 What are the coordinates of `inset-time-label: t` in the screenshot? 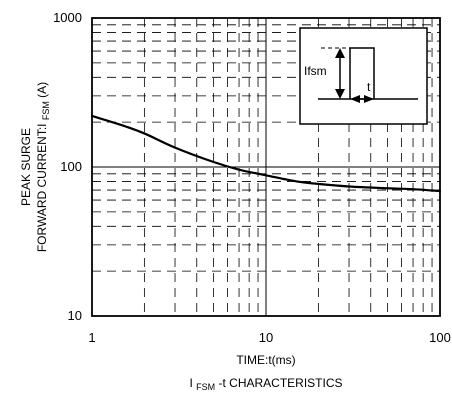 It's located at (369, 87).